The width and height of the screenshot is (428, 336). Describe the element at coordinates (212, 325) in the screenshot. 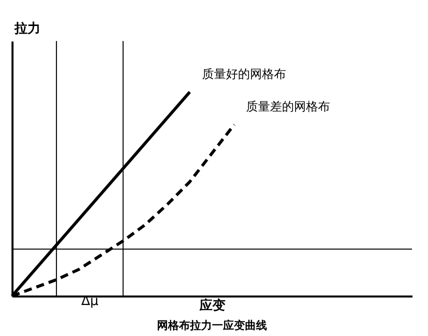

I see `text: 网格布拉力一应变曲线` at that location.